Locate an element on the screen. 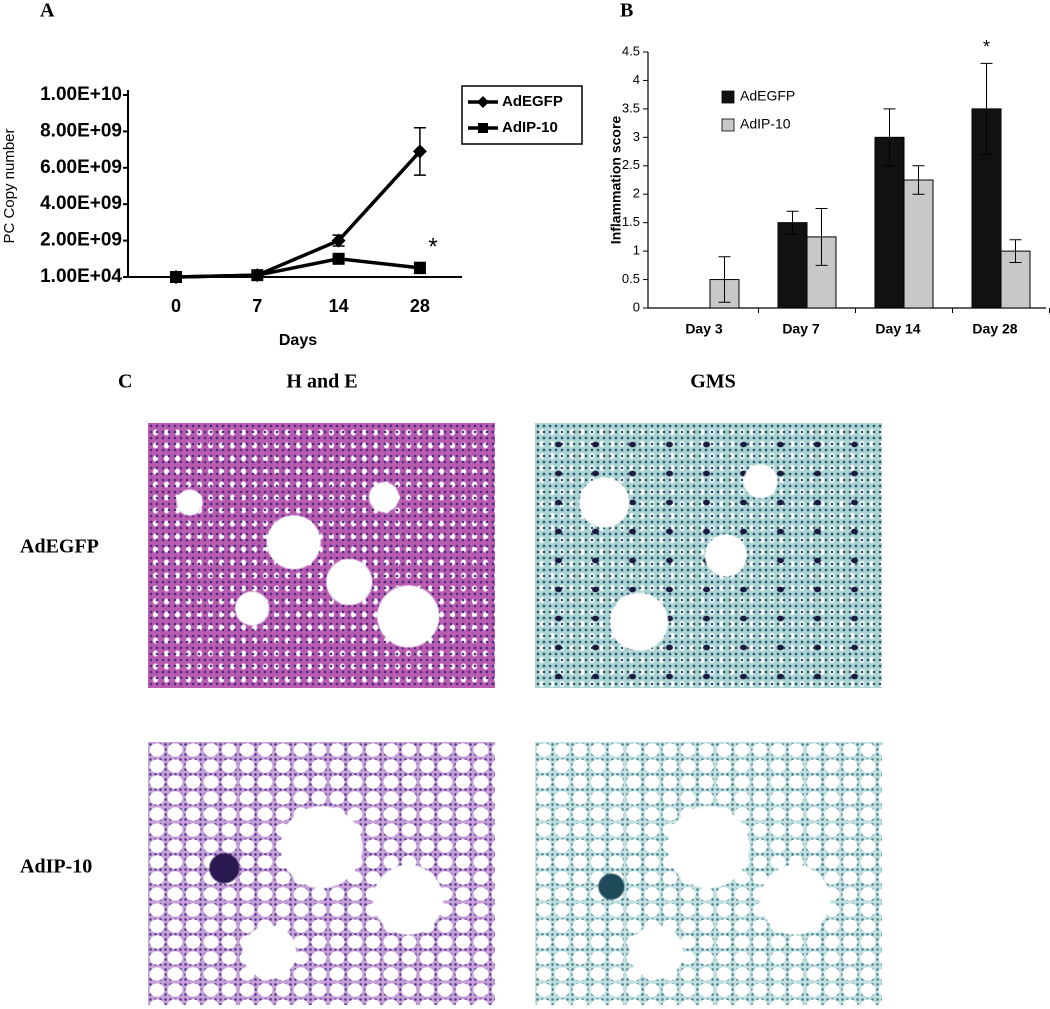 This screenshot has width=1050, height=1009. x-tick-label: Day 28 is located at coordinates (994, 329).